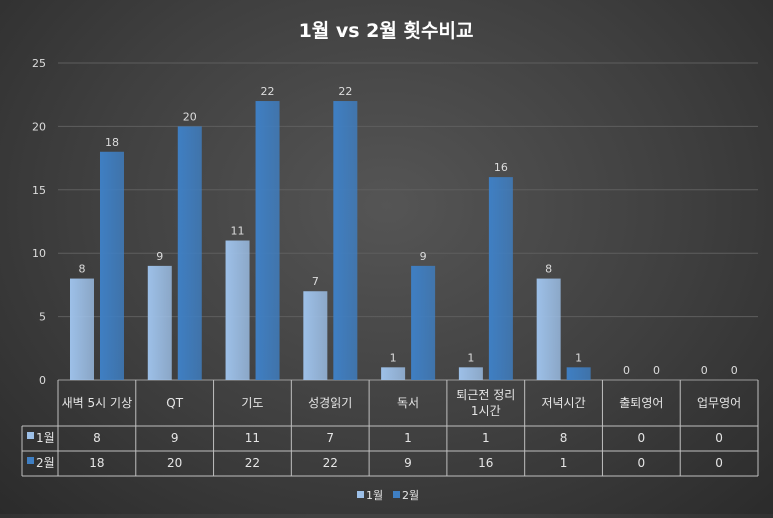 This screenshot has width=773, height=518. What do you see at coordinates (42, 380) in the screenshot?
I see `y-tick-label: 0` at bounding box center [42, 380].